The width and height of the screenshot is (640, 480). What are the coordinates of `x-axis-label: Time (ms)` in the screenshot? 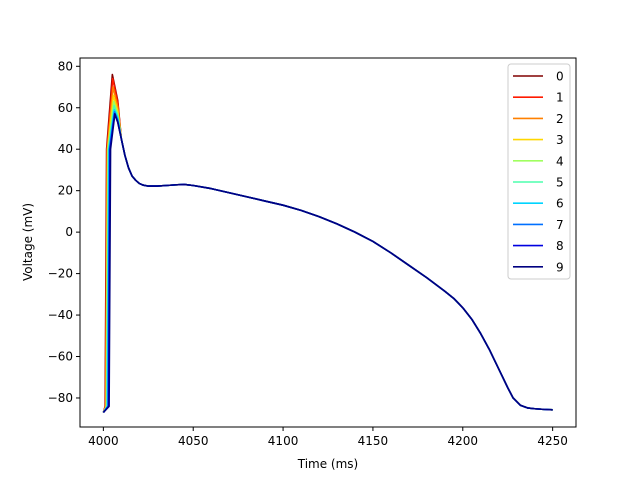 It's located at (328, 464).